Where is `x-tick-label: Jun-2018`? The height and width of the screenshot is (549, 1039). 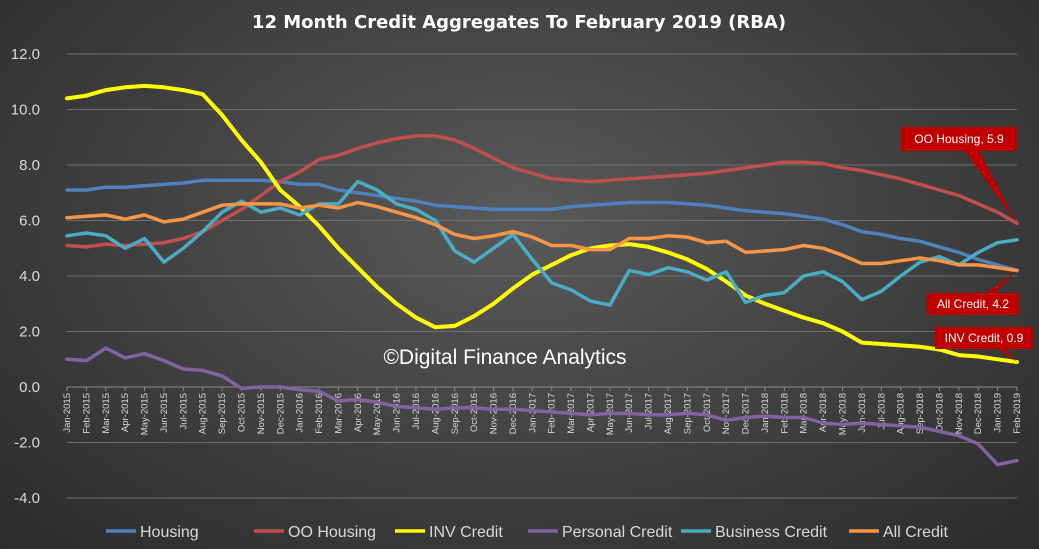 x-tick-label: Jun-2018 is located at coordinates (862, 413).